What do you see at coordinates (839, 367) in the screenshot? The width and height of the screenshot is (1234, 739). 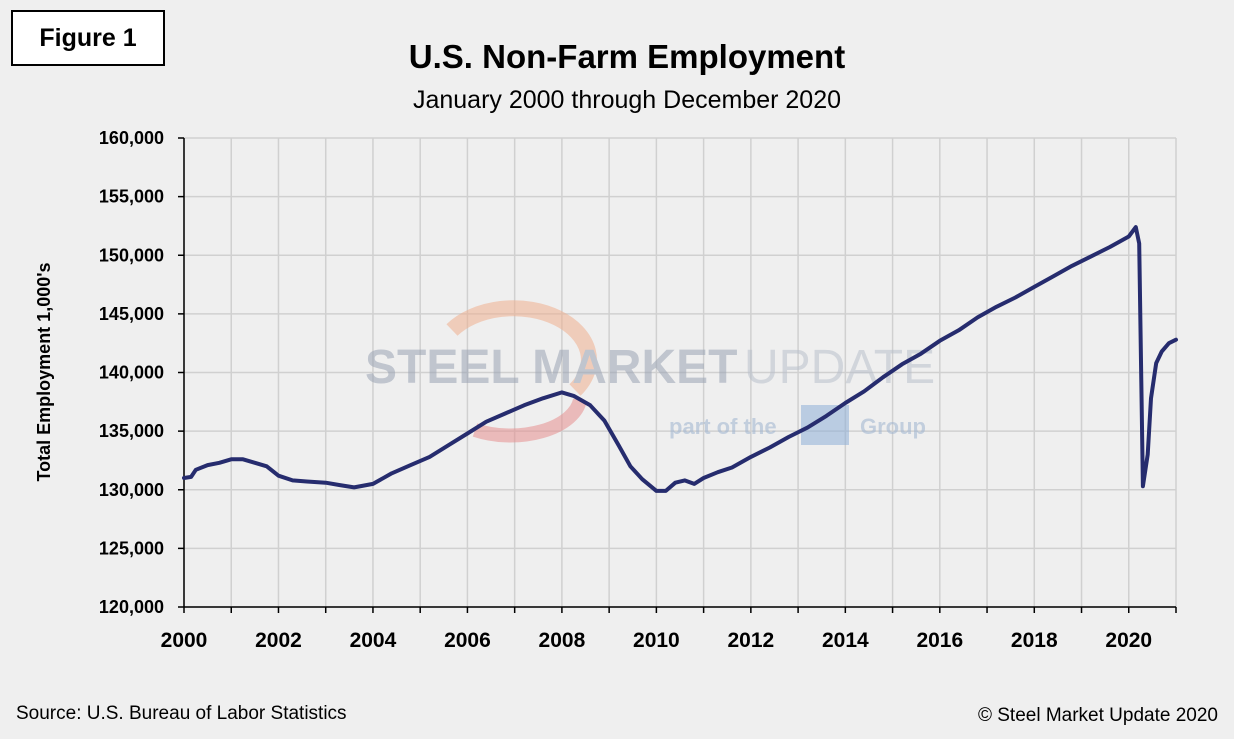 I see `watermark-brand-2: UPDATE` at bounding box center [839, 367].